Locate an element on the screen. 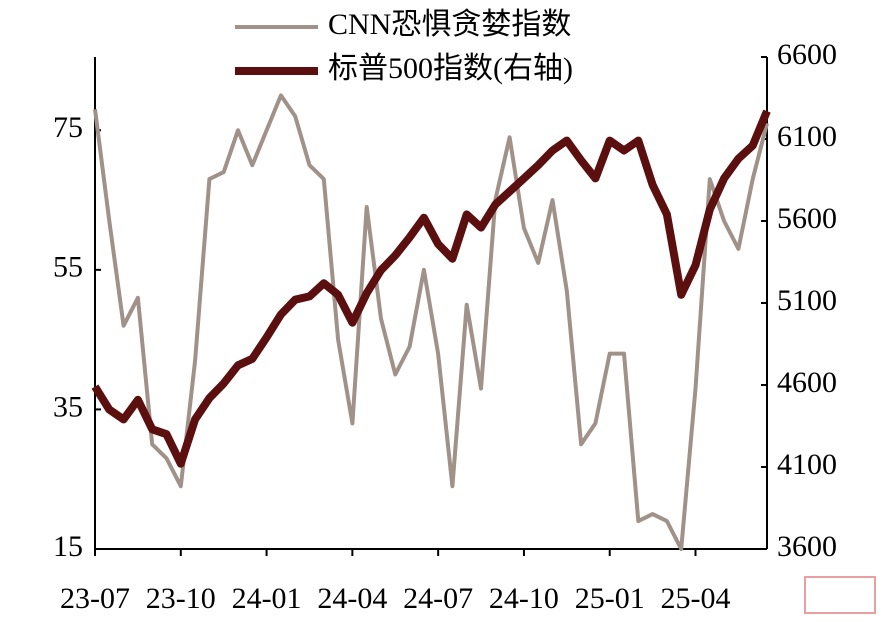 This screenshot has width=888, height=622. x-tick-label: 23-07 is located at coordinates (95, 598).